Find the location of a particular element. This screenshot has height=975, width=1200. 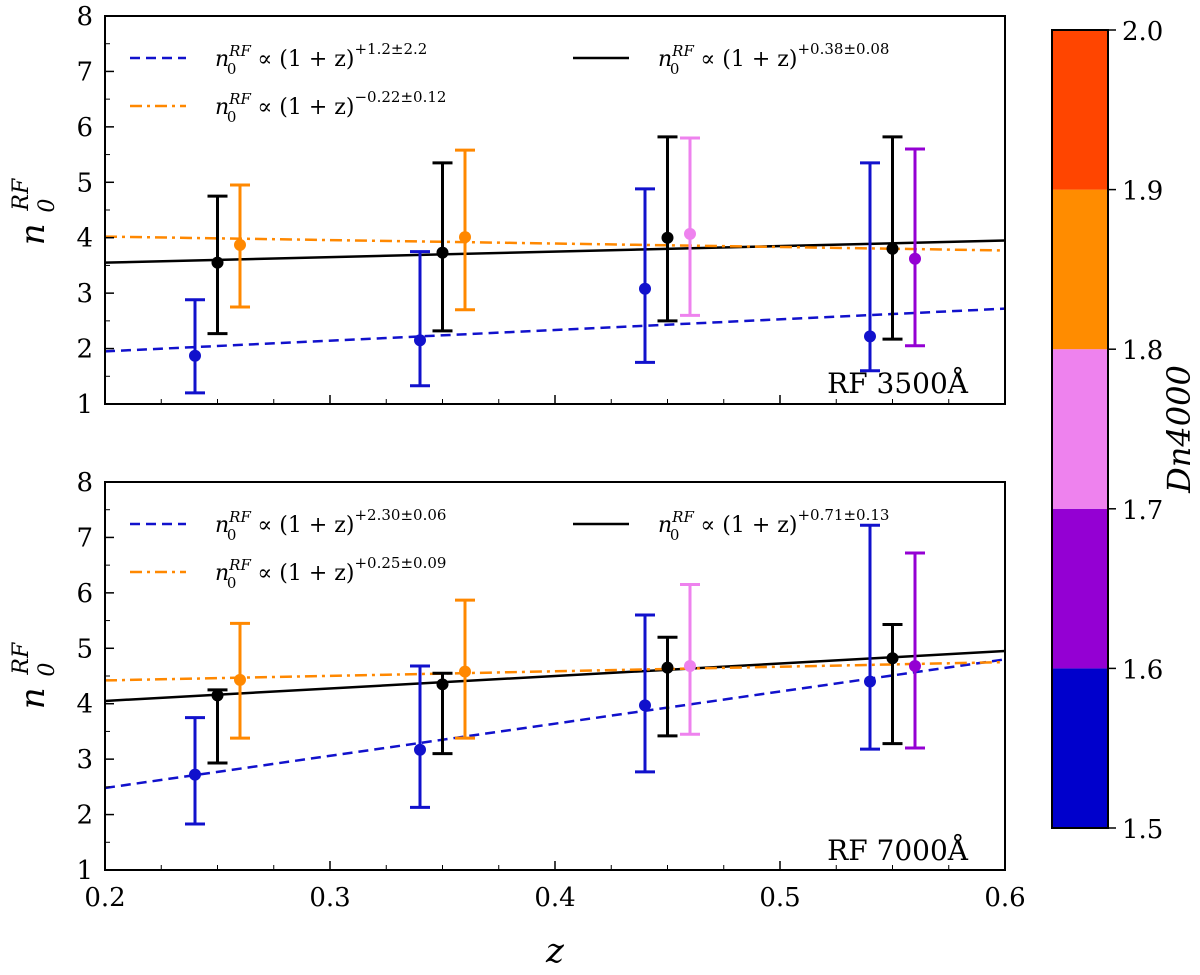

bottom-ytick-label: 1 is located at coordinates (84, 871).